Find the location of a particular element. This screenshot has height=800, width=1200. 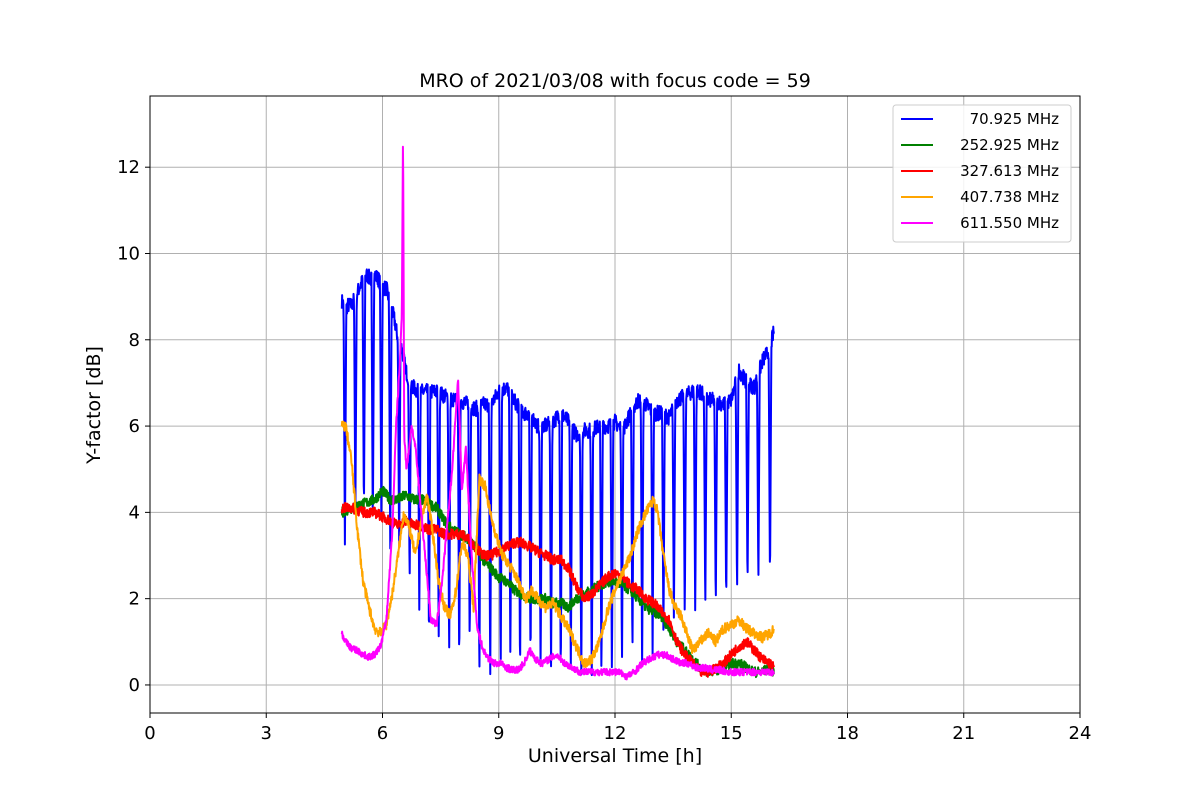

legend-label: 327.613 MHz is located at coordinates (1009, 171).